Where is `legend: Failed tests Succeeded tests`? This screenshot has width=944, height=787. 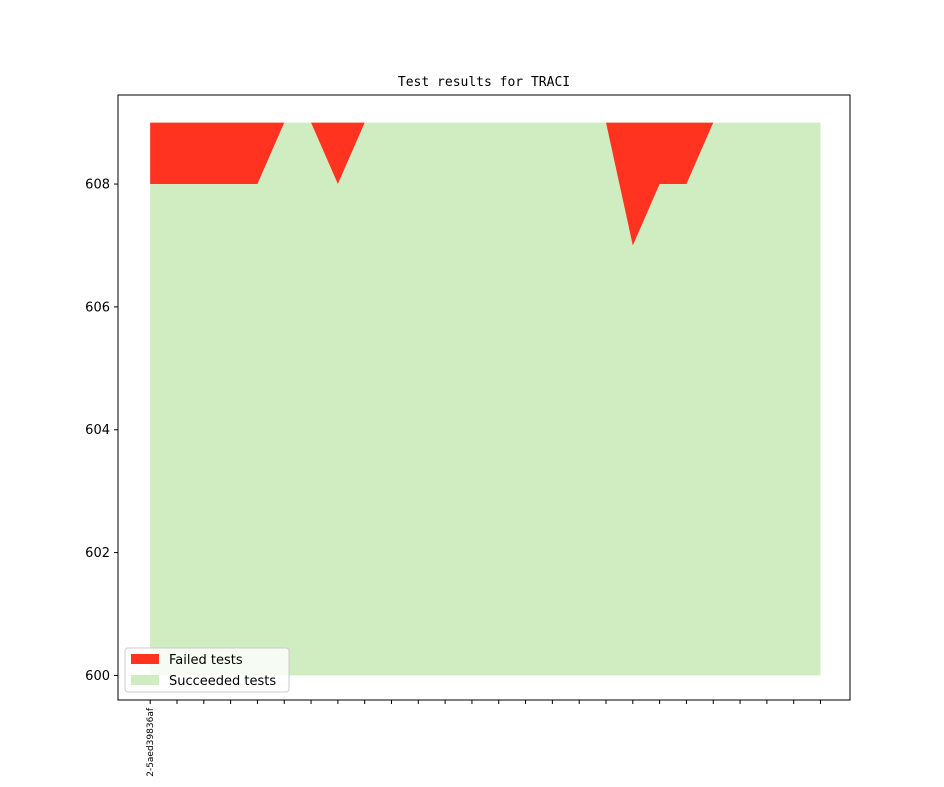
legend: Failed tests Succeeded tests is located at coordinates (207, 670).